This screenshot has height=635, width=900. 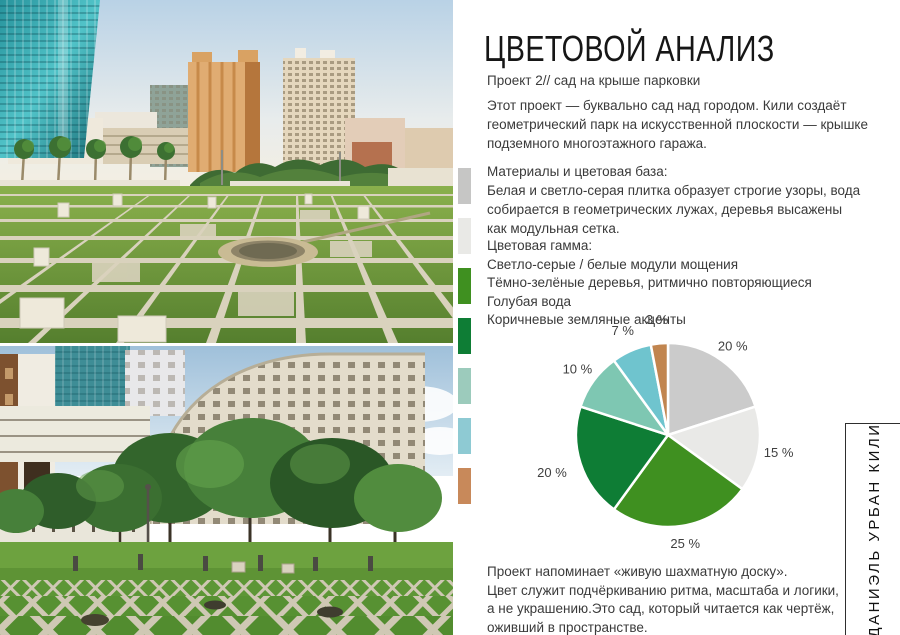 I want to click on pie-slice-dark-green, so click(x=622, y=458).